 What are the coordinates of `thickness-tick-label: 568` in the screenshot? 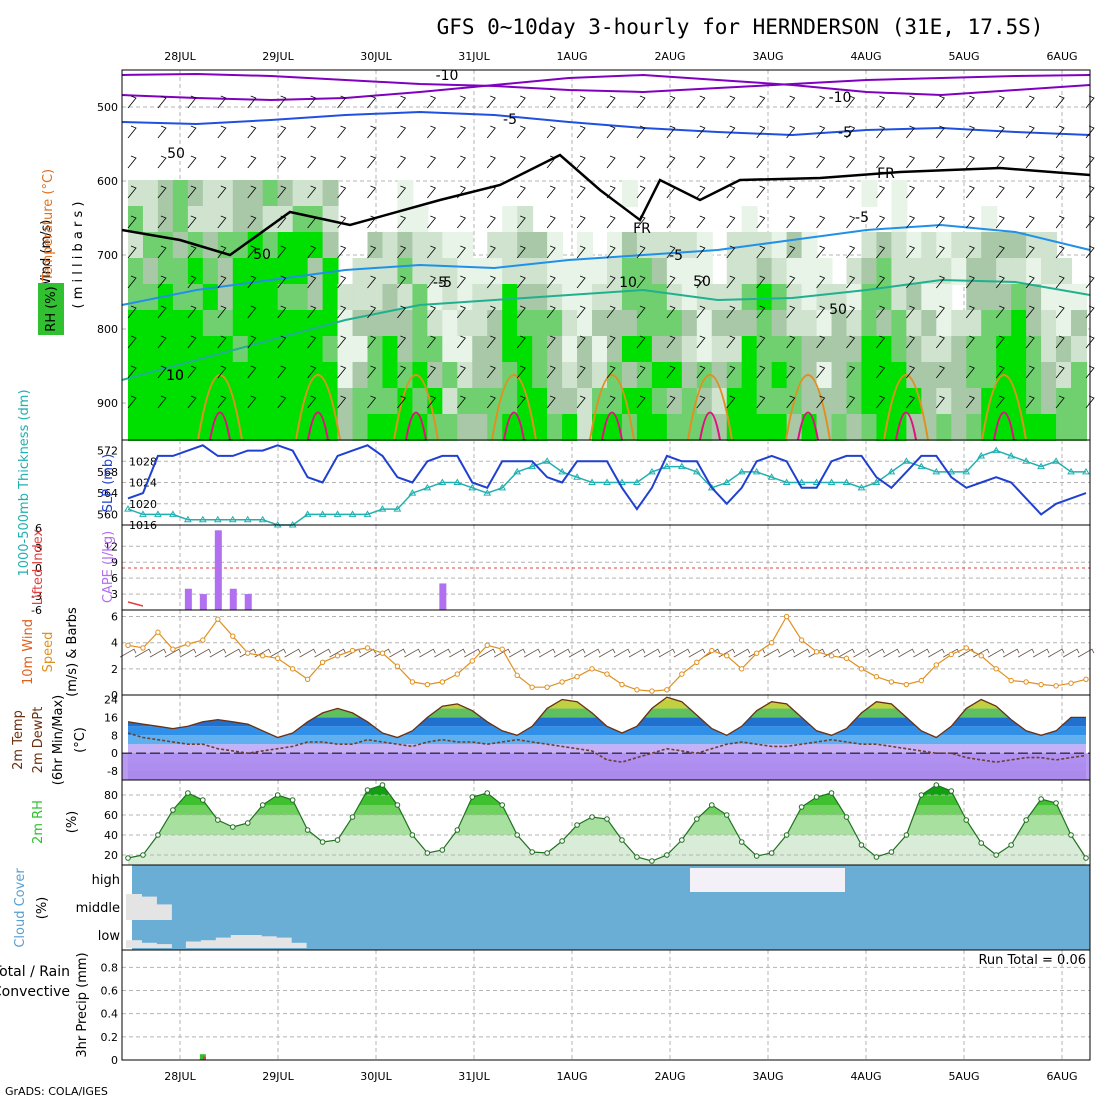 It's located at (107, 472).